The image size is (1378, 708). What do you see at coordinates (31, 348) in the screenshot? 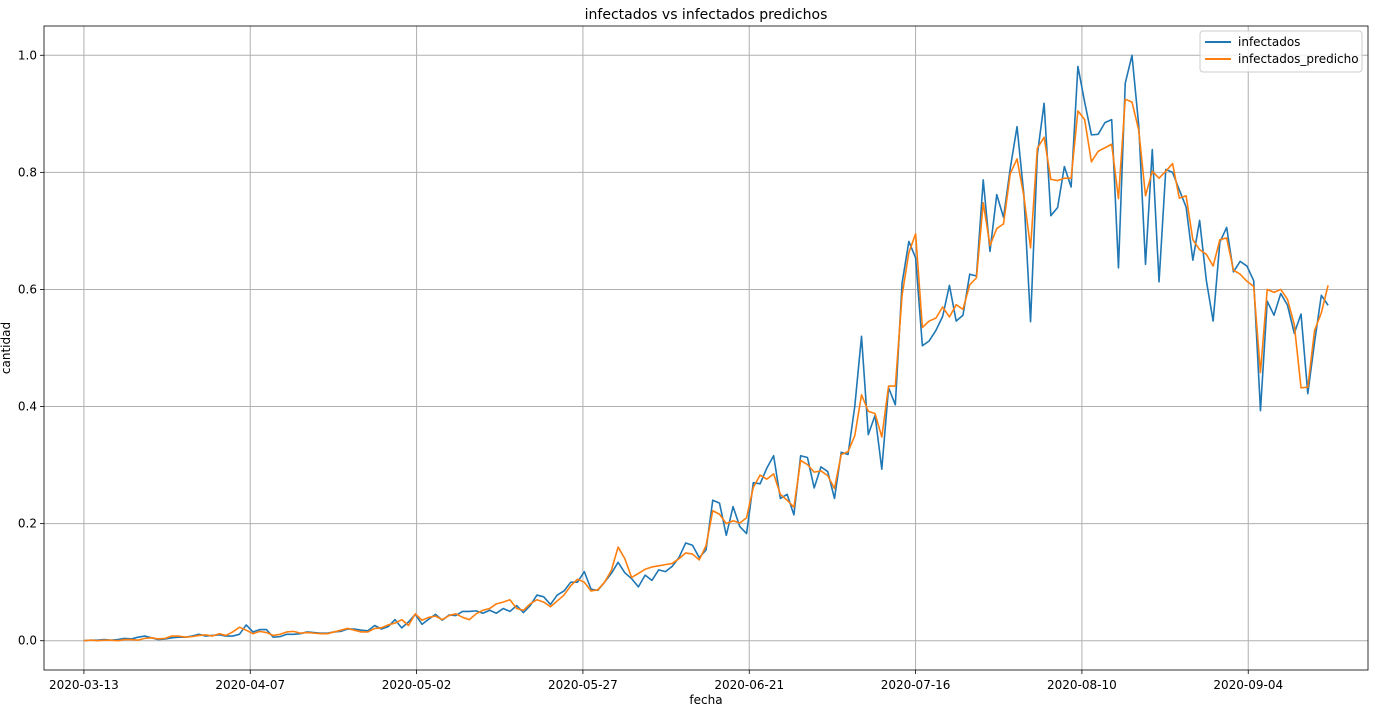
I see `y-axis: 0.0 0.2 0.4 0.6 0.8 1.0` at bounding box center [31, 348].